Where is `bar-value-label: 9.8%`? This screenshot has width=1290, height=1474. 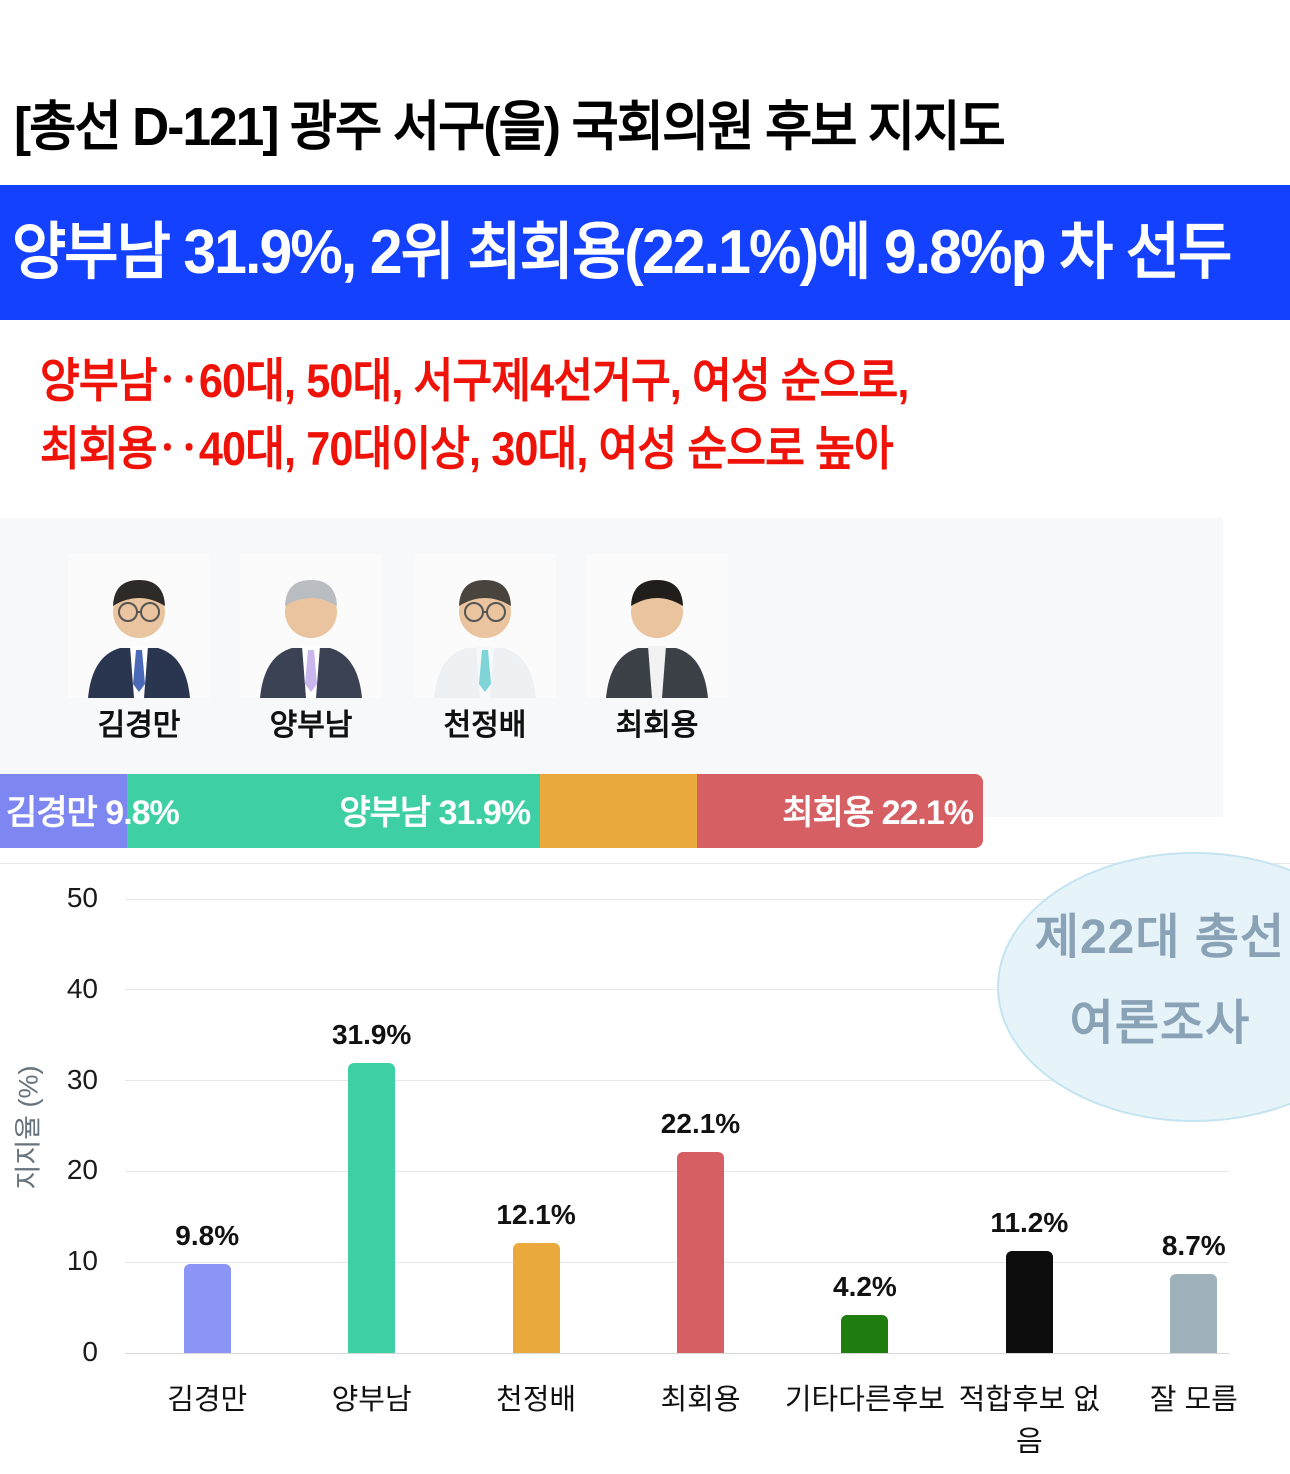
bar-value-label: 9.8% is located at coordinates (207, 1236).